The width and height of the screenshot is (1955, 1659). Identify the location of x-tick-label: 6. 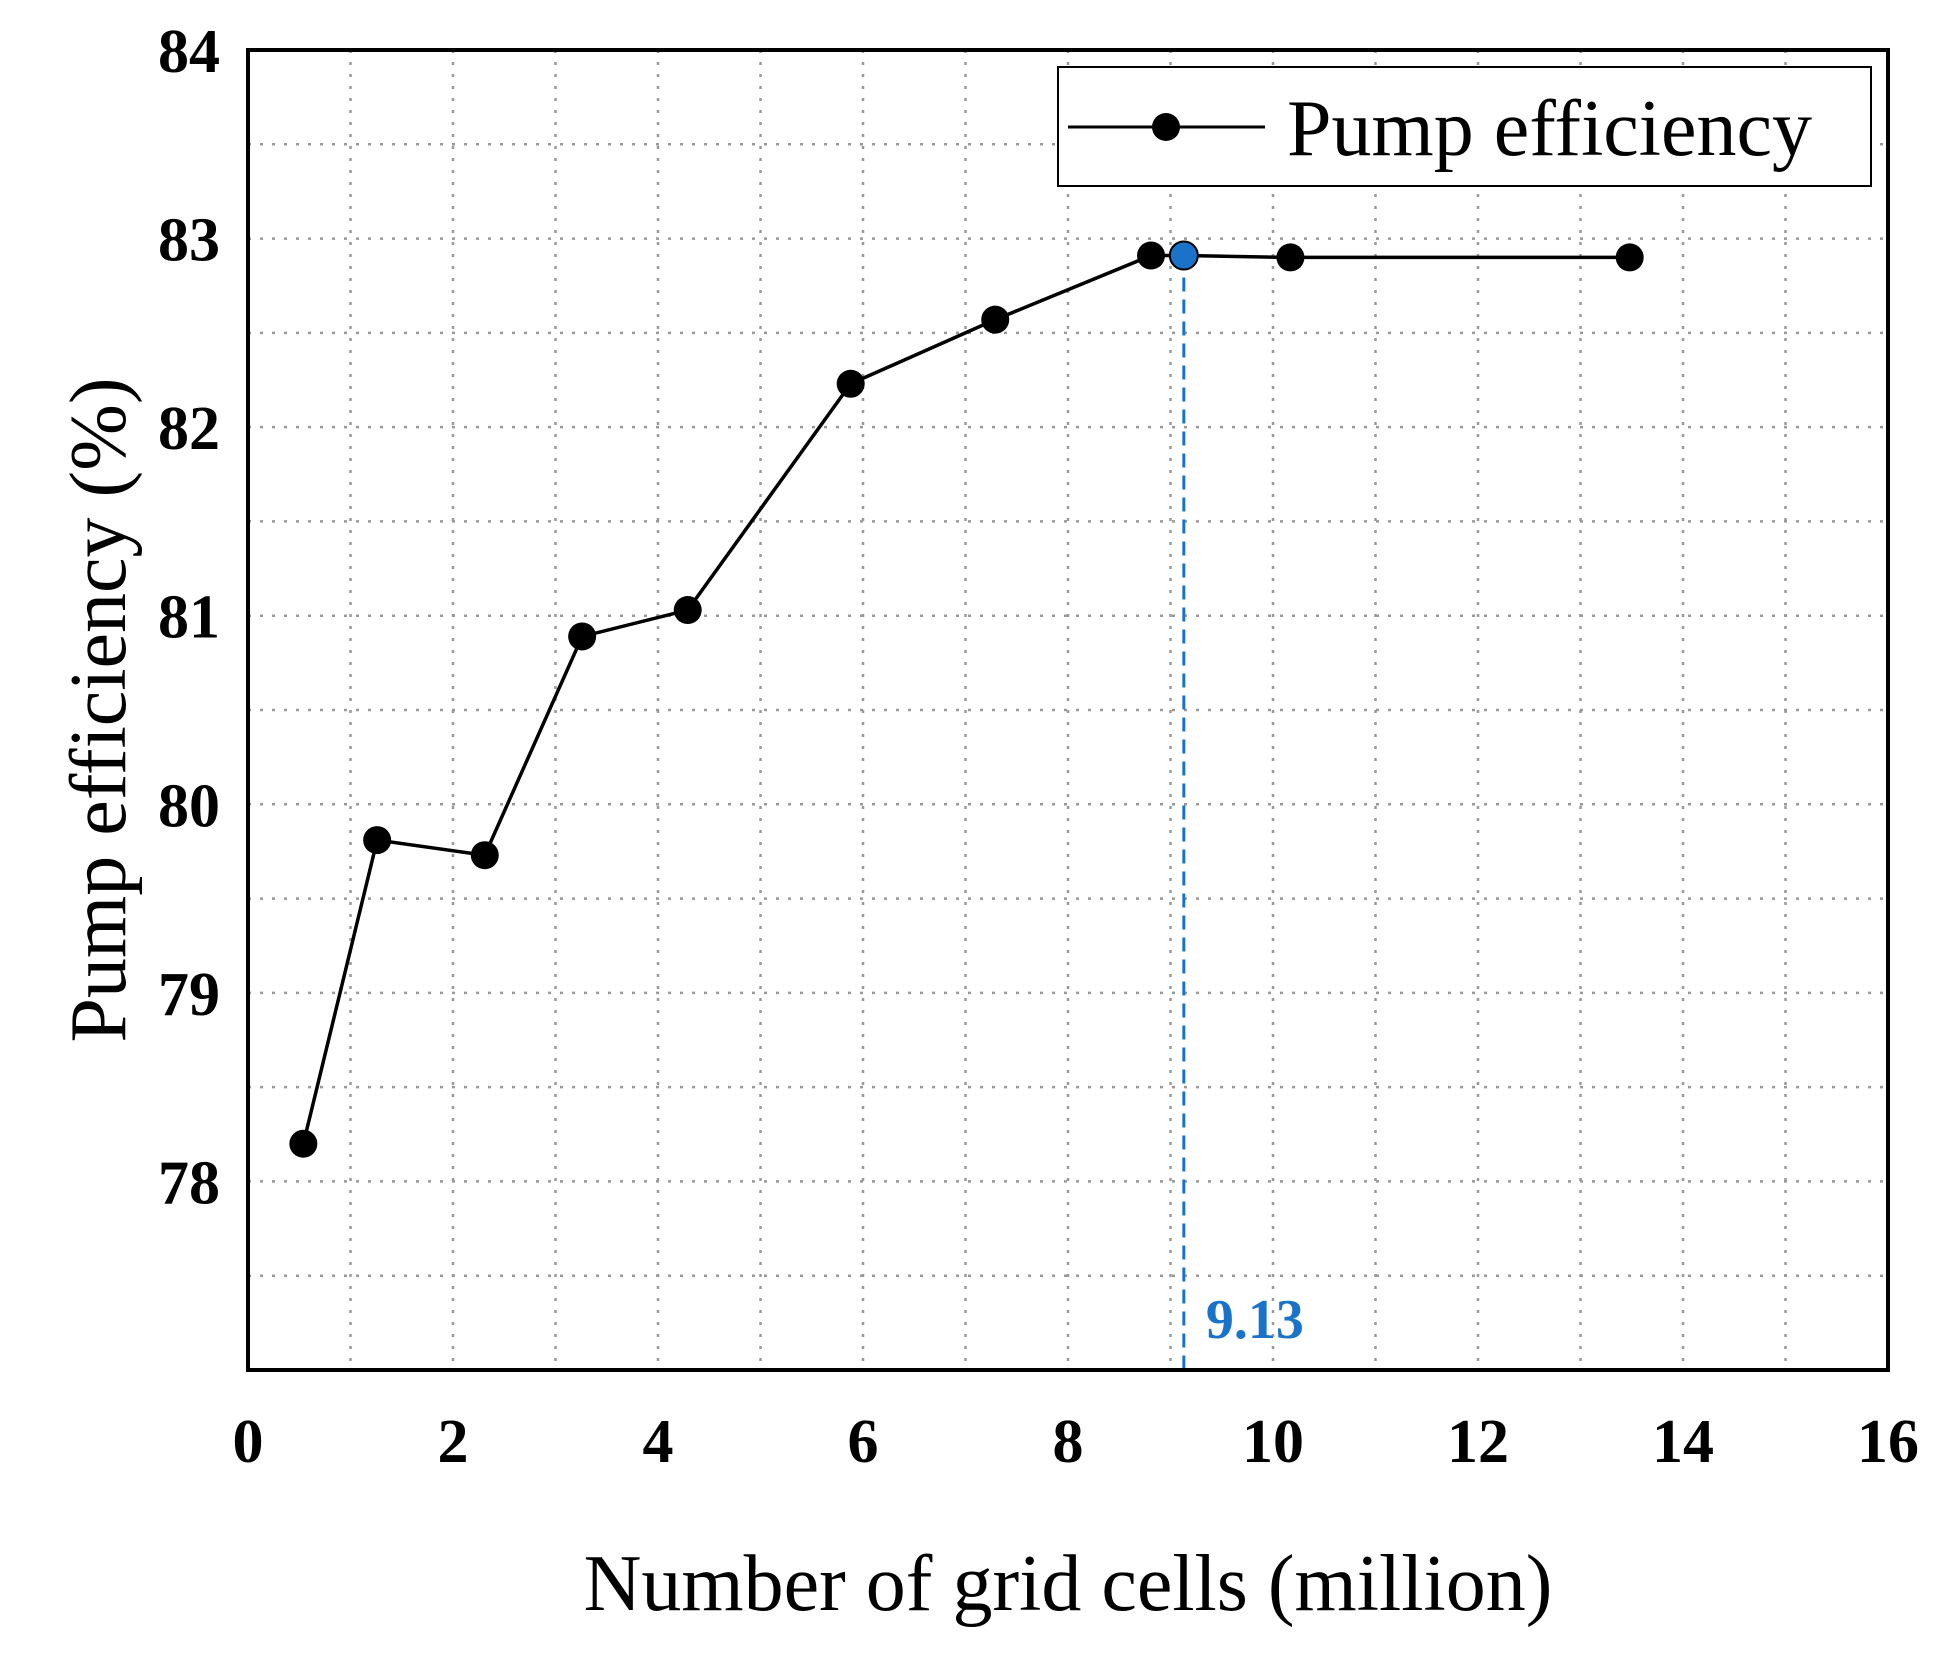
(863, 1442).